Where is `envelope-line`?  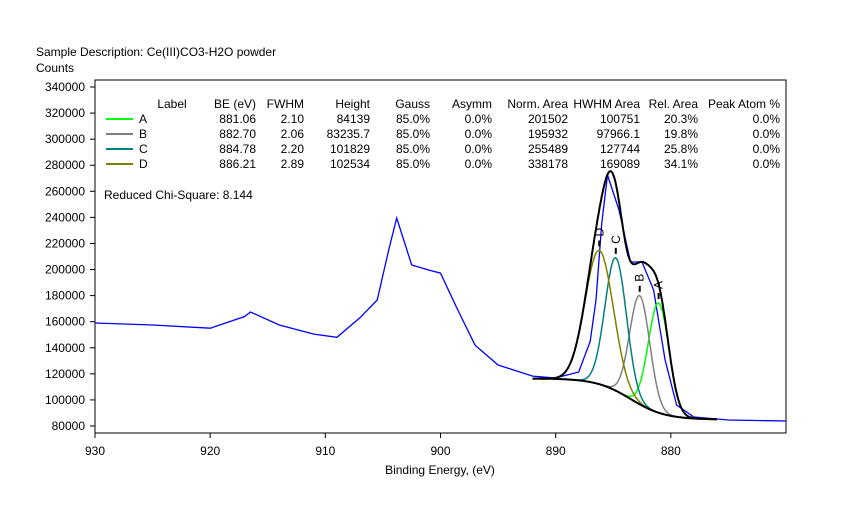
envelope-line is located at coordinates (624, 295).